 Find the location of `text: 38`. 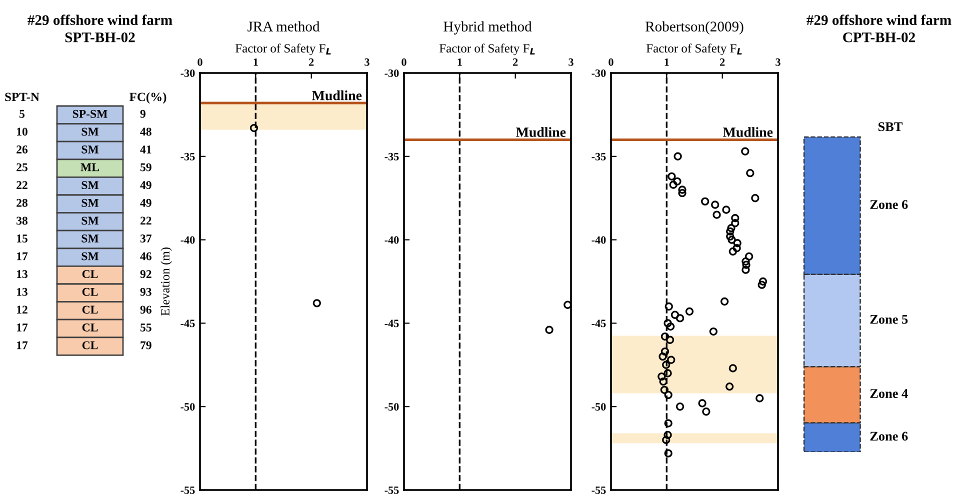

text: 38 is located at coordinates (22, 220).